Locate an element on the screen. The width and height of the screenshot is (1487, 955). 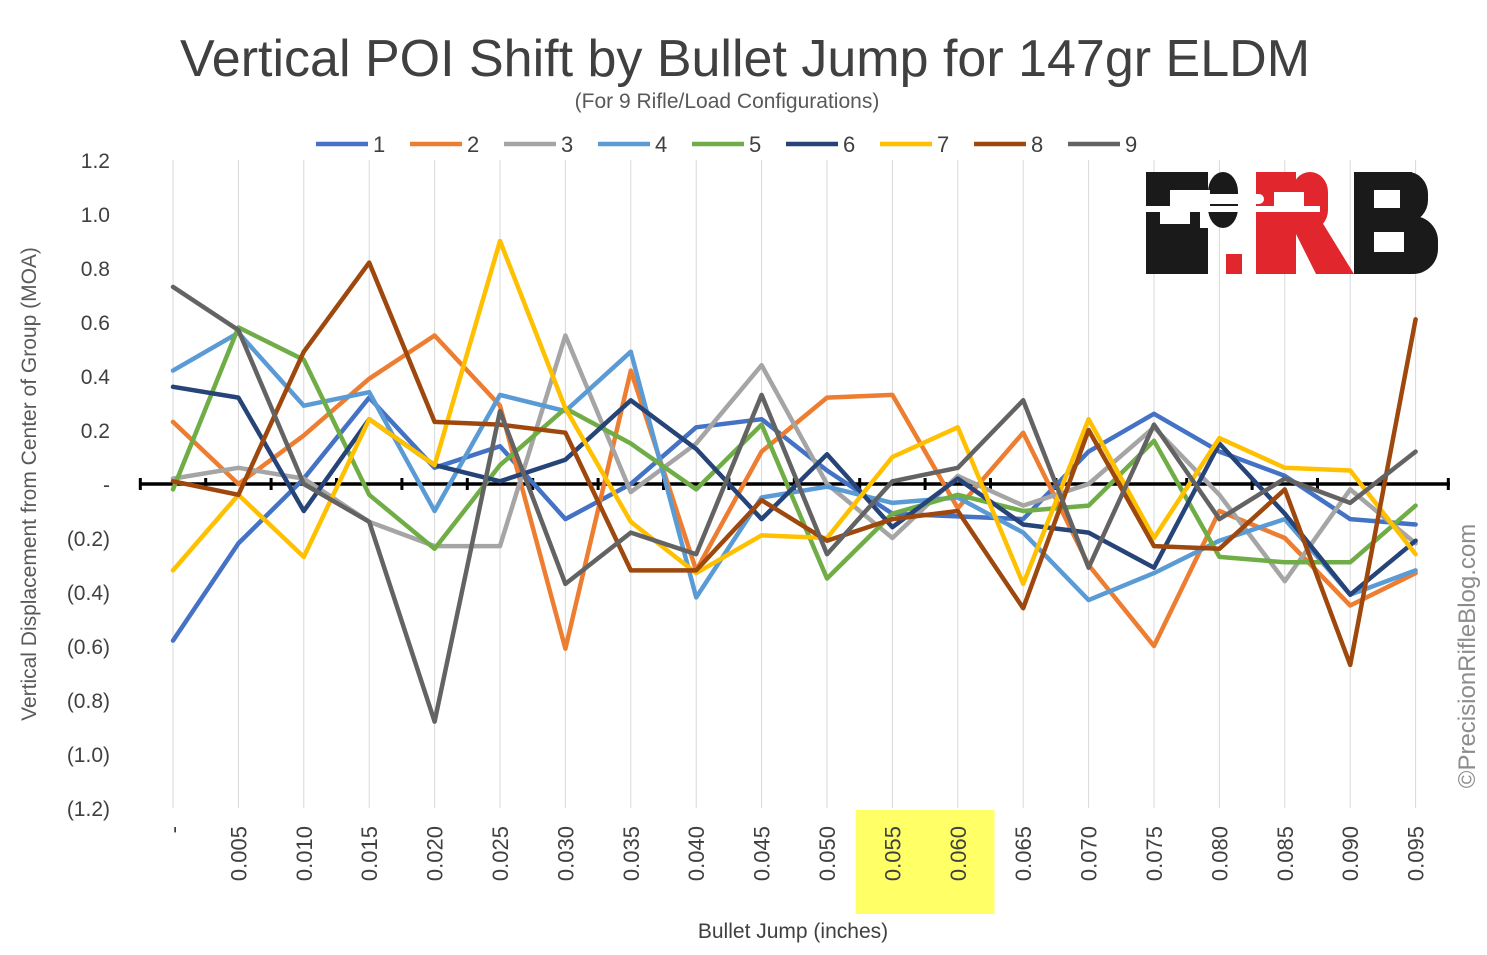
y-tick-label: 0.2 is located at coordinates (95, 431).